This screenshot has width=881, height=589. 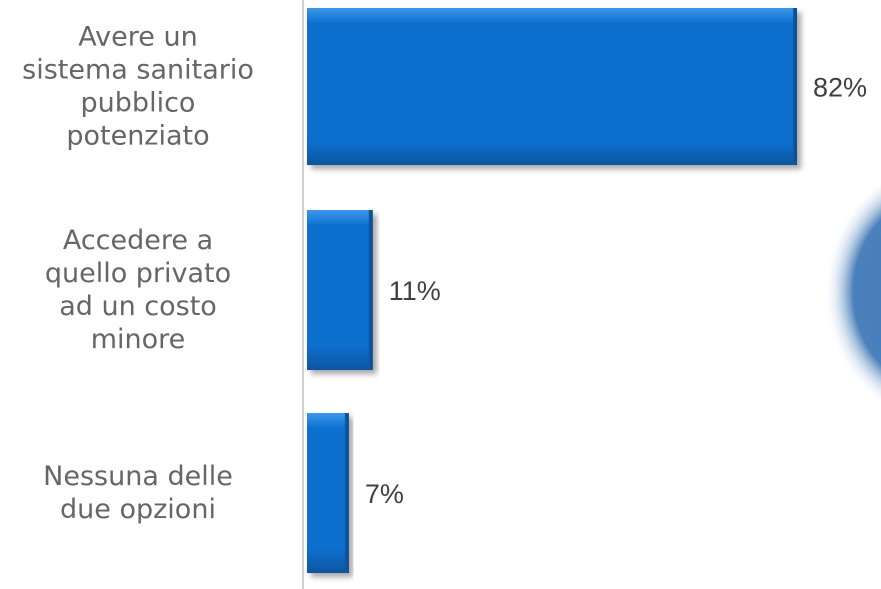 What do you see at coordinates (840, 88) in the screenshot?
I see `value-label-1: 82%` at bounding box center [840, 88].